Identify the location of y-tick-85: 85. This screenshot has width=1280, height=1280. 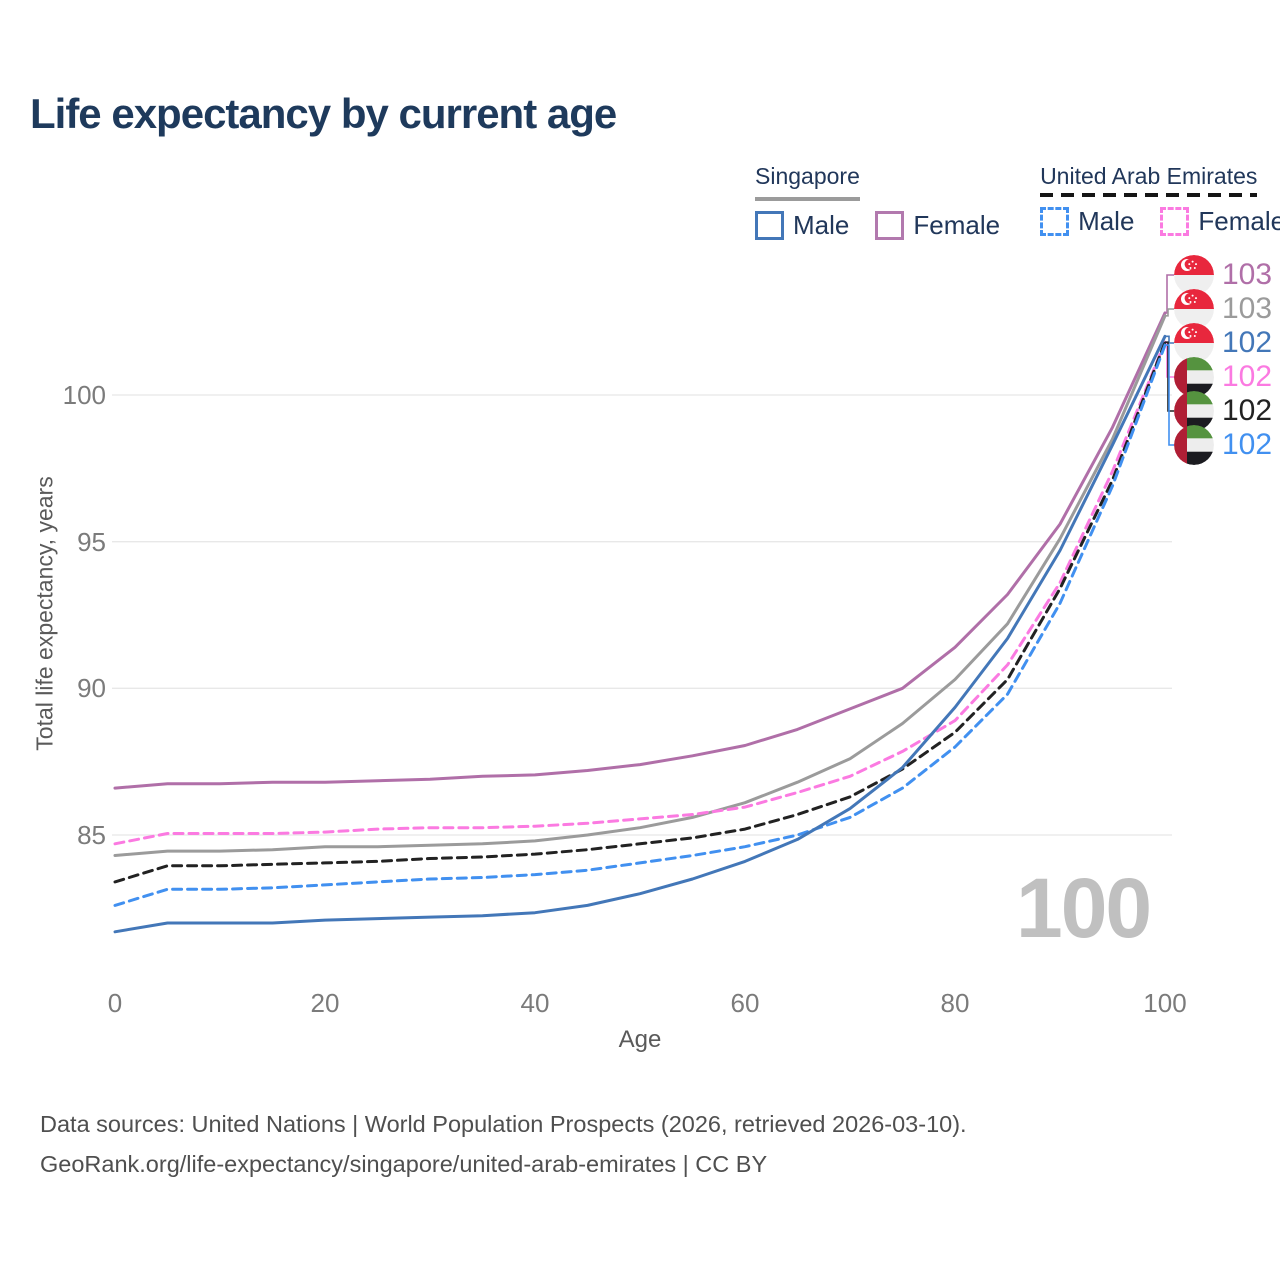
(91, 835).